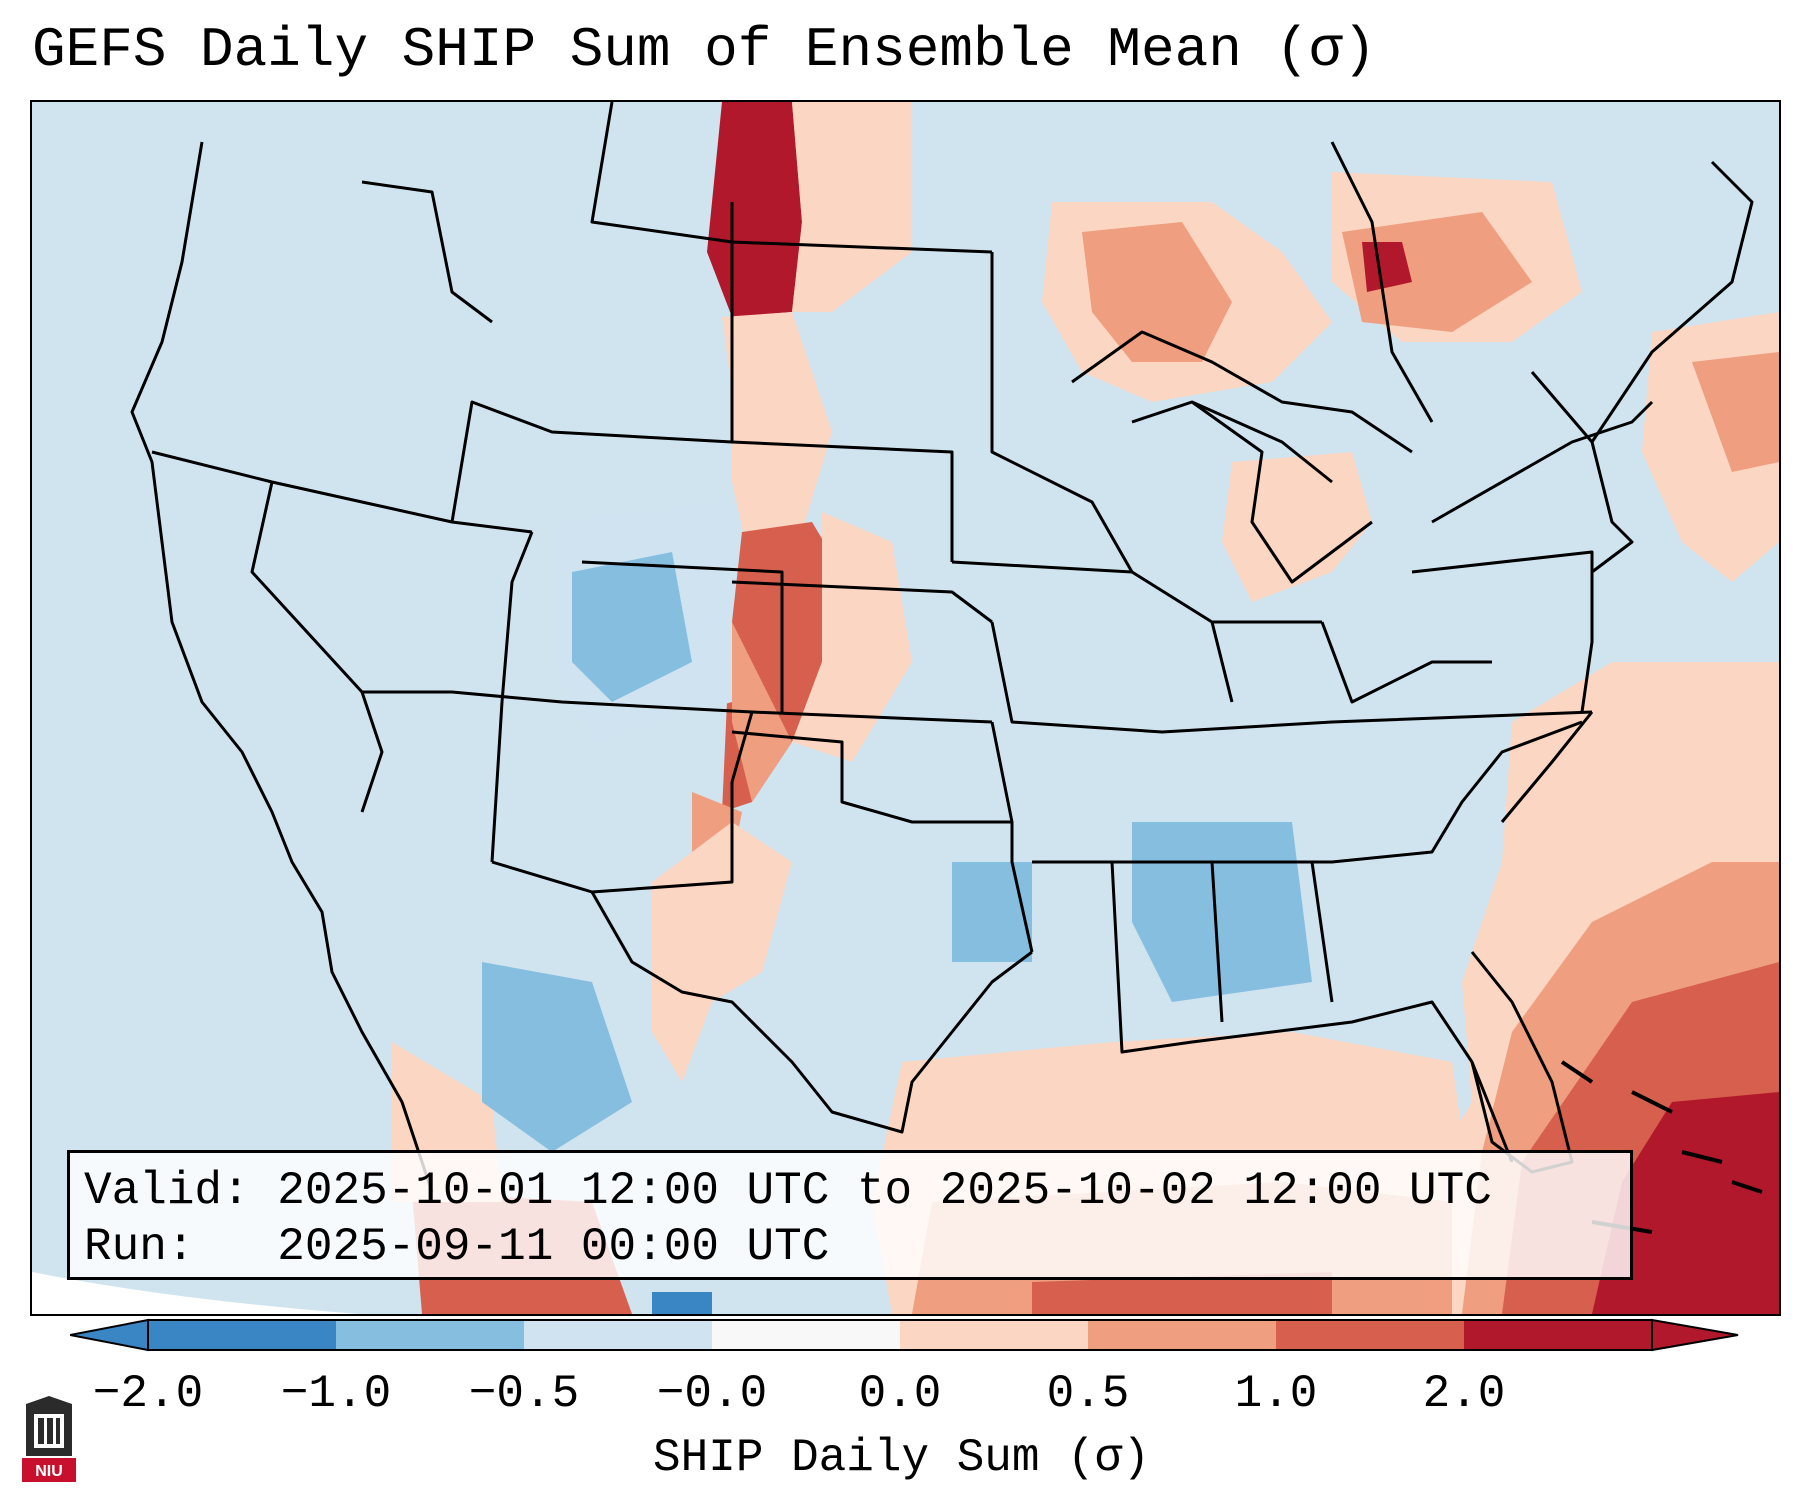  I want to click on colorbar-tick-label: 1.0, so click(1276, 1394).